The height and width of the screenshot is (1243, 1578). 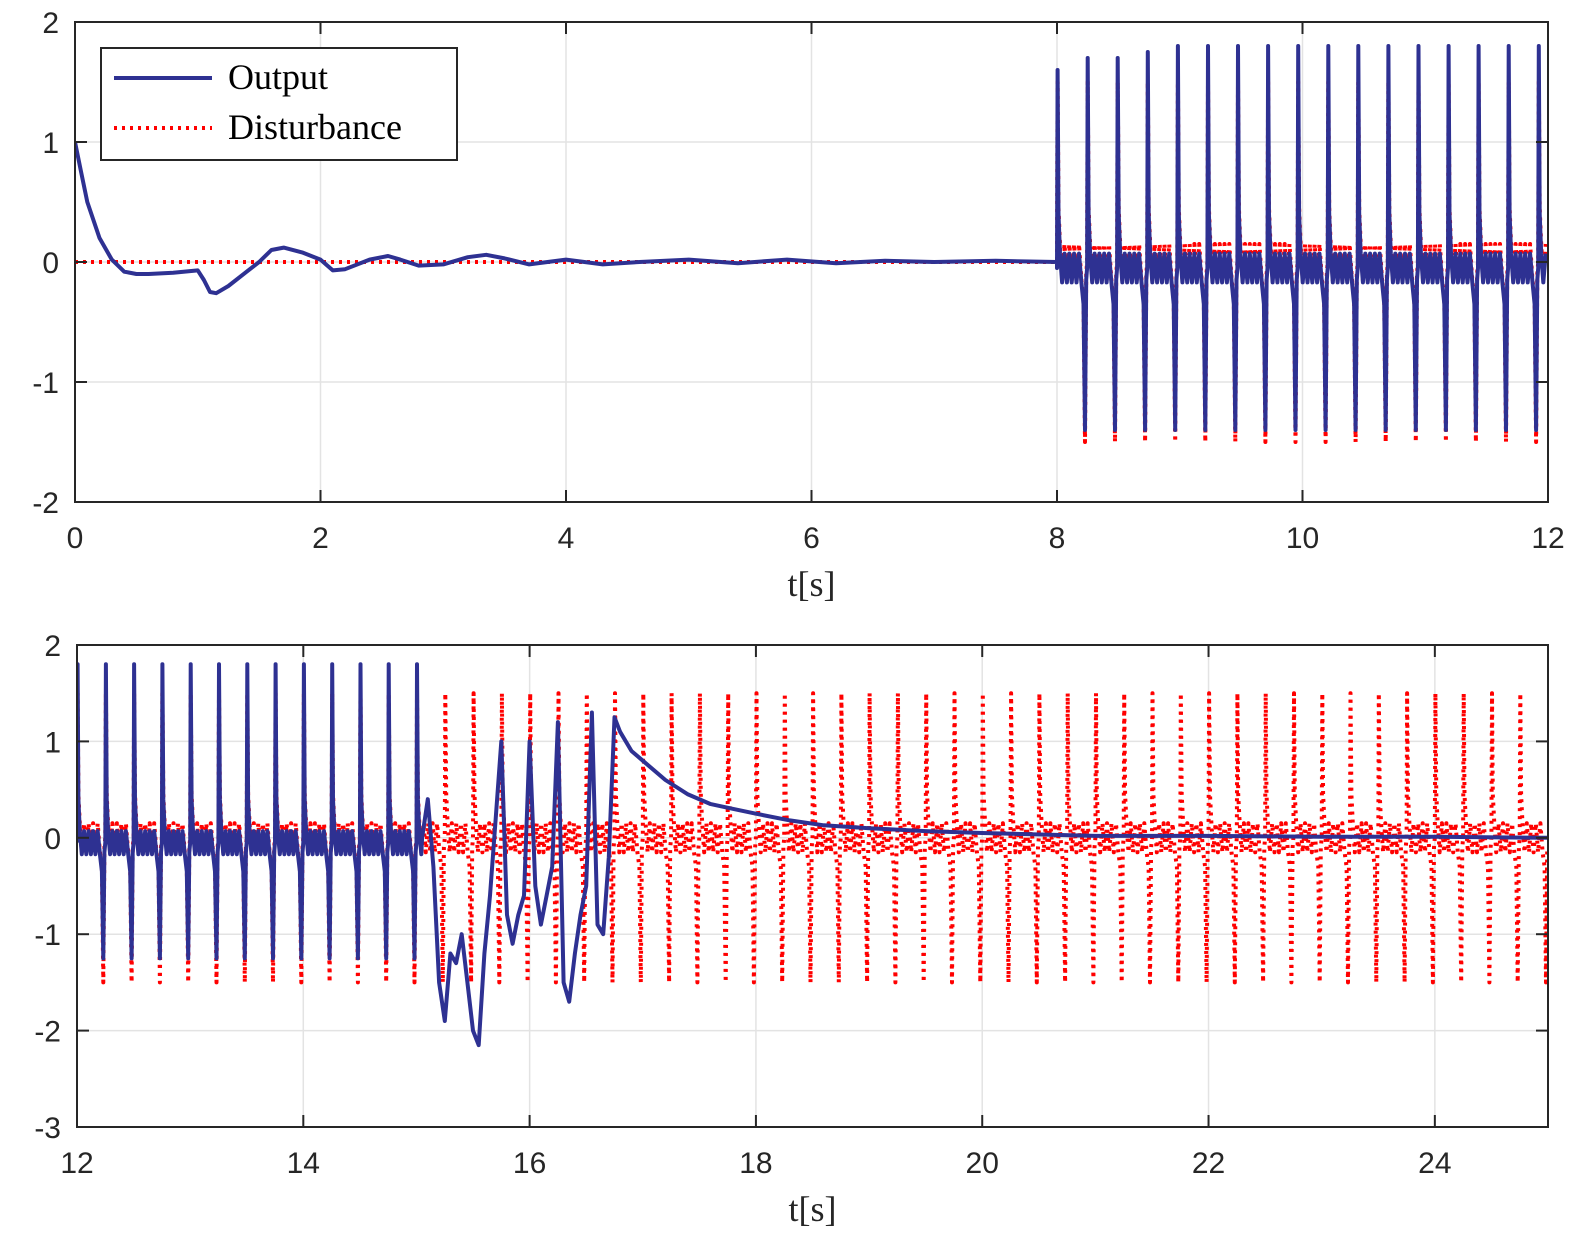 What do you see at coordinates (982, 1163) in the screenshot?
I see `x-tick-label: 20` at bounding box center [982, 1163].